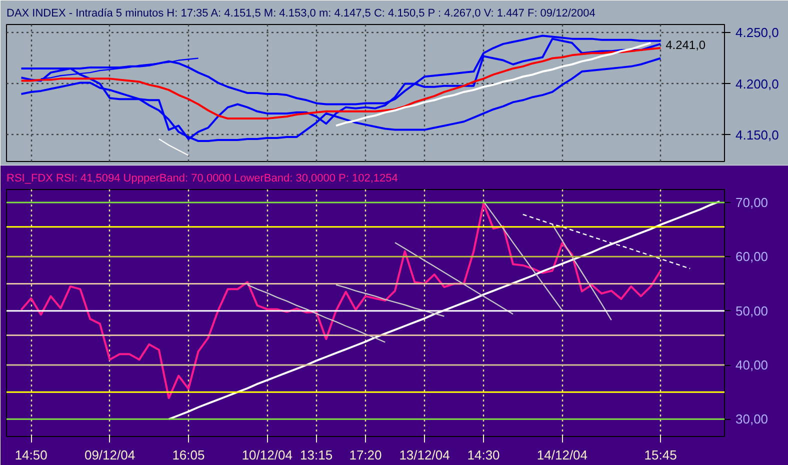 Image resolution: width=788 pixels, height=465 pixels. Describe the element at coordinates (757, 32) in the screenshot. I see `y-tick-label: 4.250,0` at that location.